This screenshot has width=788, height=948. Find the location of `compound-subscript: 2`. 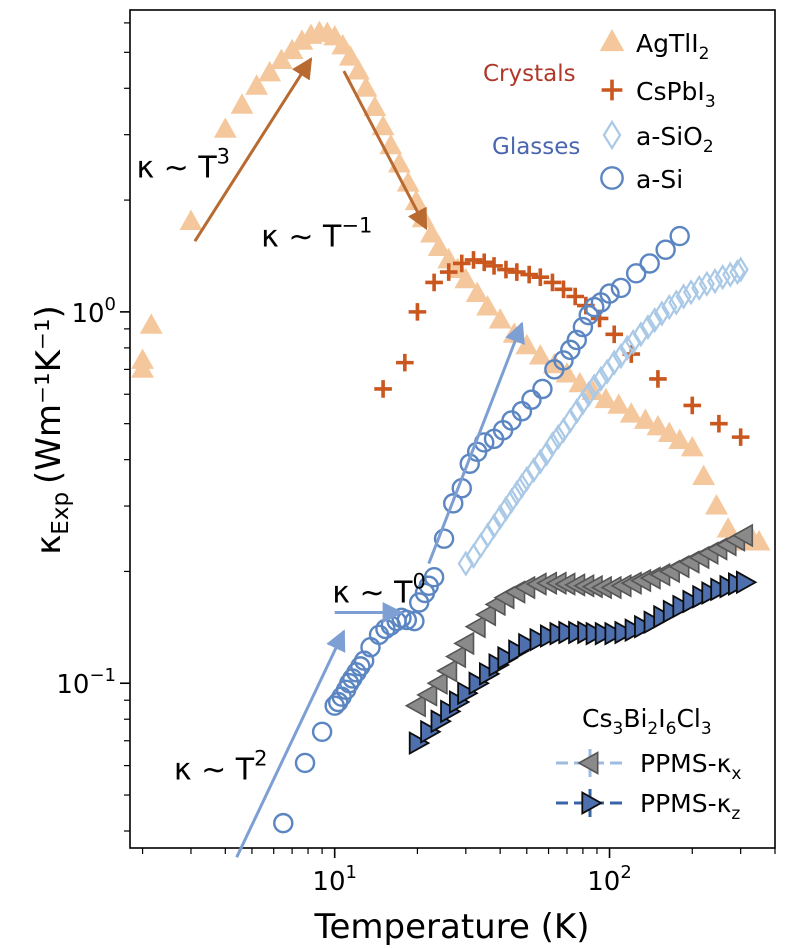

compound-subscript: 2 is located at coordinates (652, 729).